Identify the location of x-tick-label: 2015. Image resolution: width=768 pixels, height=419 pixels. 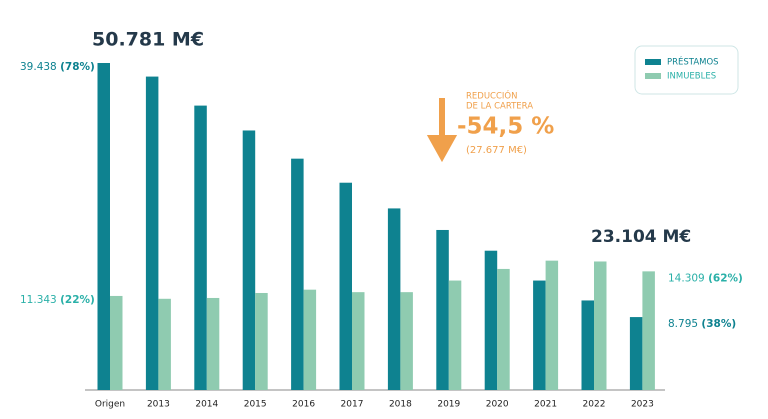
(255, 405).